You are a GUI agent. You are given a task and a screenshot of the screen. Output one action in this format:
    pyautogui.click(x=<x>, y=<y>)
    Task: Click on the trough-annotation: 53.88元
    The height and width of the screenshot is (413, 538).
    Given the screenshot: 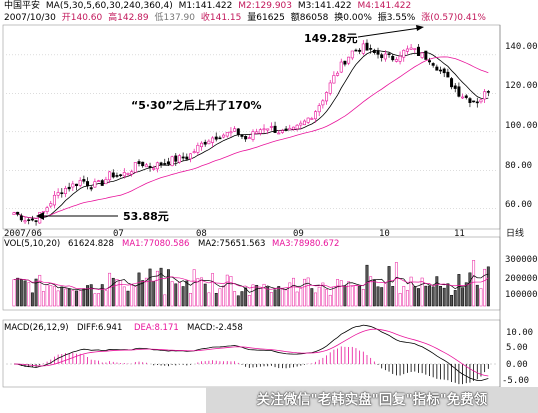 What is the action you would take?
    pyautogui.click(x=102, y=216)
    